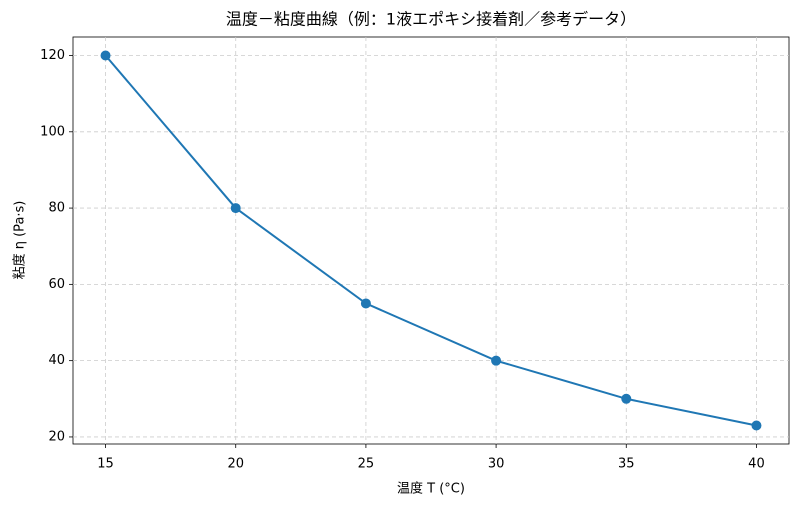 The width and height of the screenshot is (800, 508). What do you see at coordinates (52, 131) in the screenshot?
I see `y-tick-label: 100` at bounding box center [52, 131].